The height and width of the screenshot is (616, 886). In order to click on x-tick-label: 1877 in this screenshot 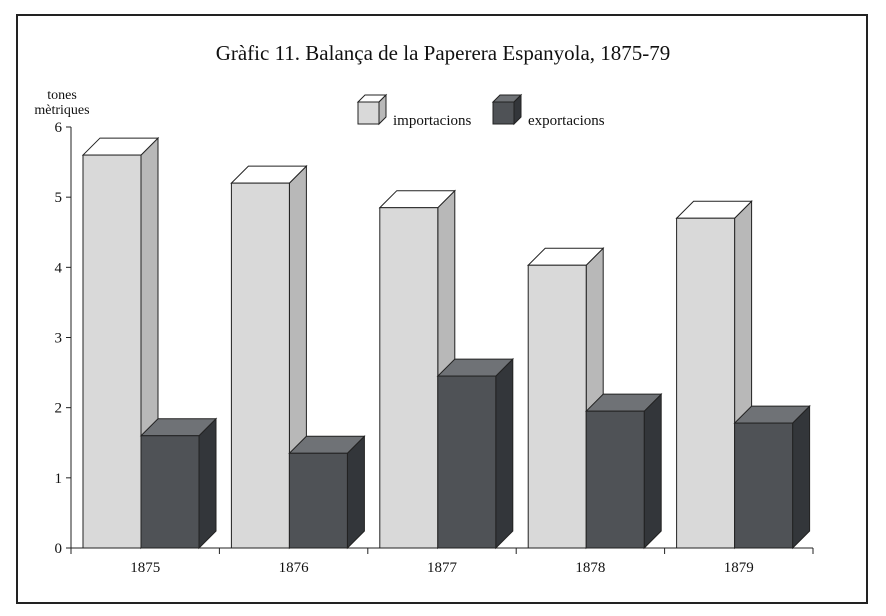, I will do `click(442, 568)`.